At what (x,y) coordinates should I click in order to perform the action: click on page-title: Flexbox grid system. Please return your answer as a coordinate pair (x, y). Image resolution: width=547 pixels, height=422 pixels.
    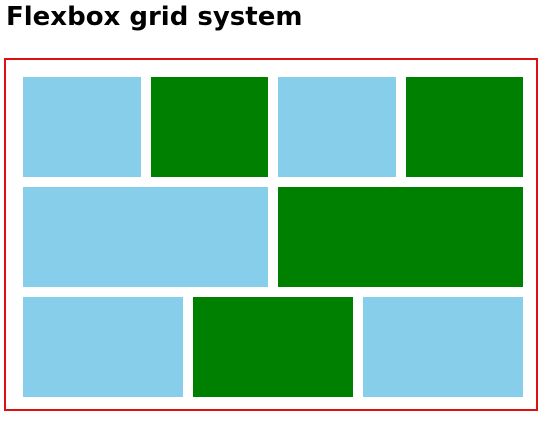
    Looking at the image, I should click on (154, 17).